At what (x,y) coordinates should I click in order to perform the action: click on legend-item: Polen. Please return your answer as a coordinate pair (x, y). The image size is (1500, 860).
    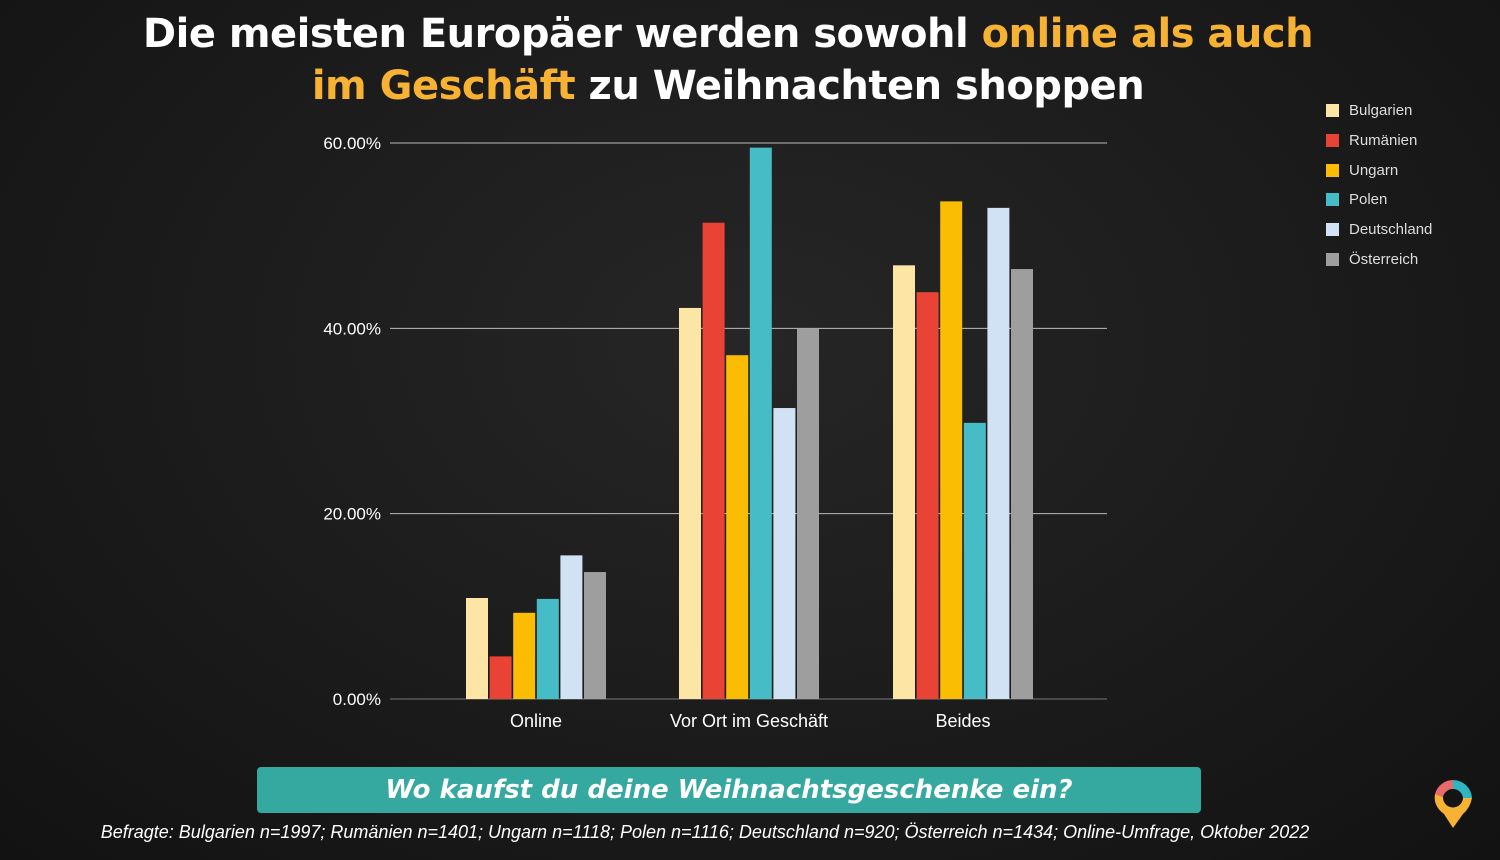
    Looking at the image, I should click on (1379, 200).